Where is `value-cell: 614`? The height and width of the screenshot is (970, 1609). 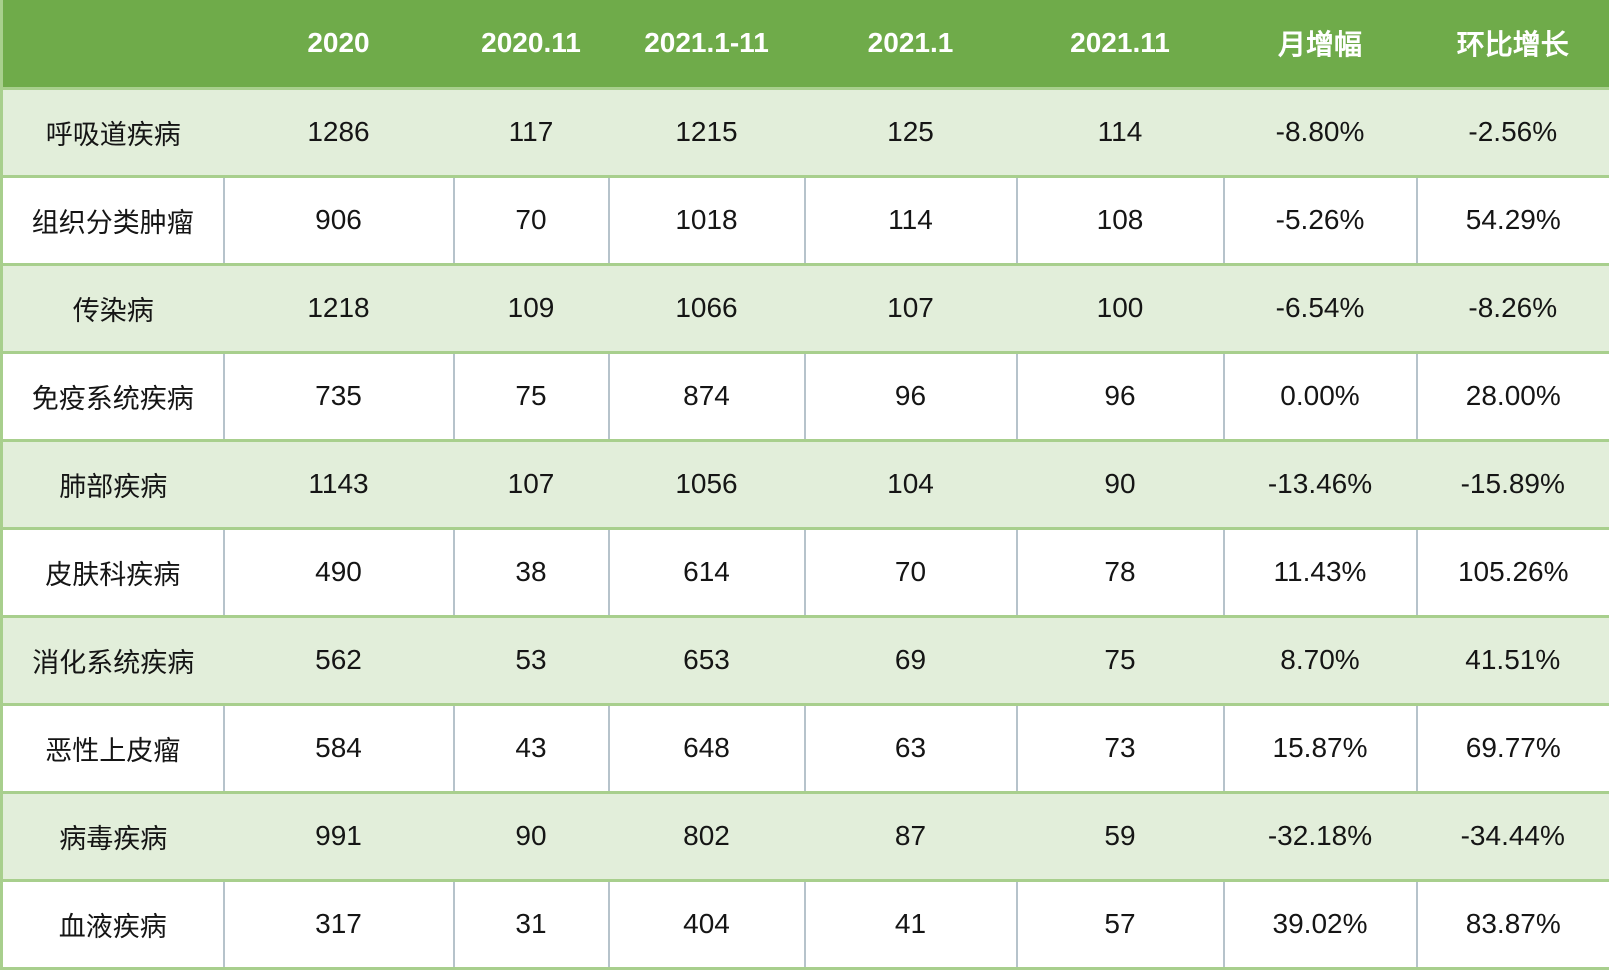
value-cell: 614 is located at coordinates (707, 572).